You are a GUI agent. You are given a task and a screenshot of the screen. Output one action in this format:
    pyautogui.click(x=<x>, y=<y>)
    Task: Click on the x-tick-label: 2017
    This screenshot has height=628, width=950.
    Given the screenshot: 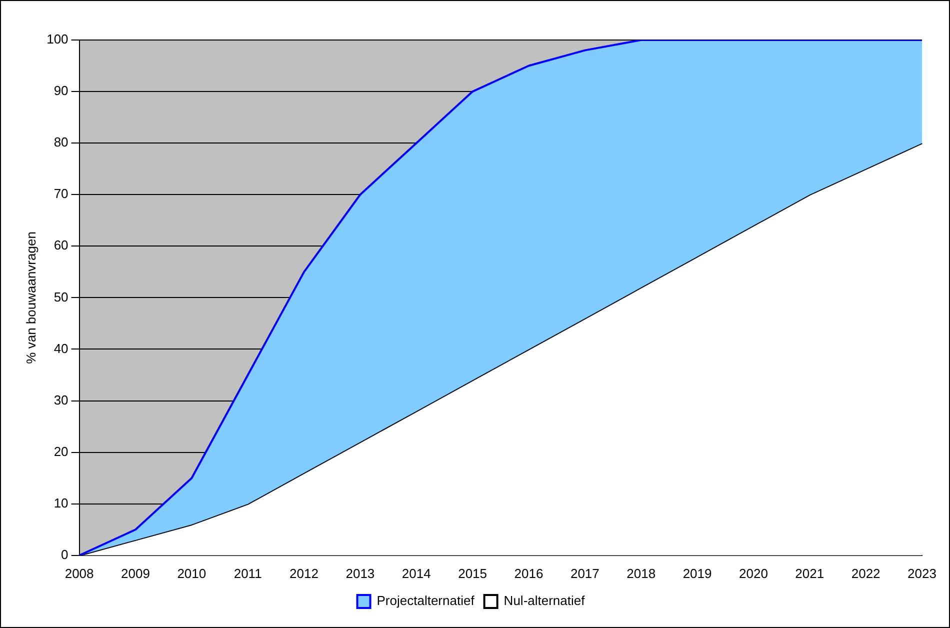 What is the action you would take?
    pyautogui.click(x=585, y=573)
    